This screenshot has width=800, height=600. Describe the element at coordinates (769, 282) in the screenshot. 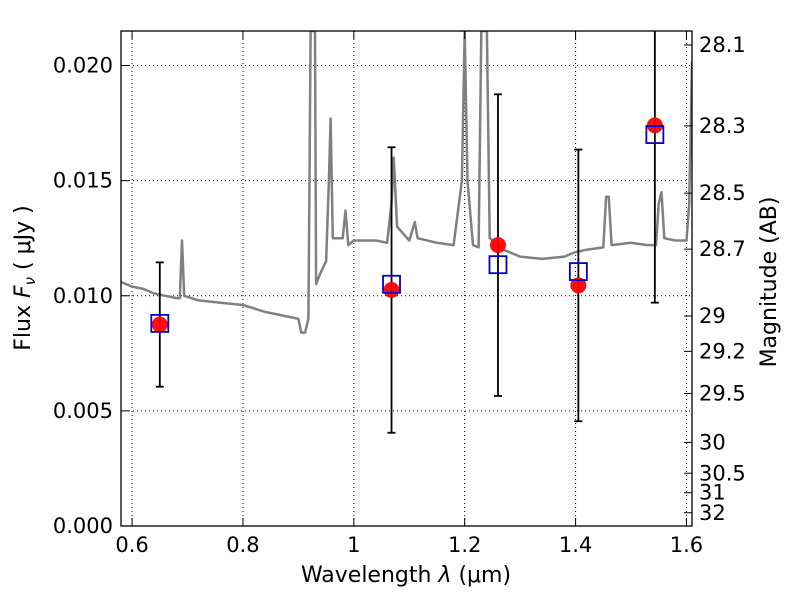

I see `y2-axis-label: Magnitude (AB)` at that location.